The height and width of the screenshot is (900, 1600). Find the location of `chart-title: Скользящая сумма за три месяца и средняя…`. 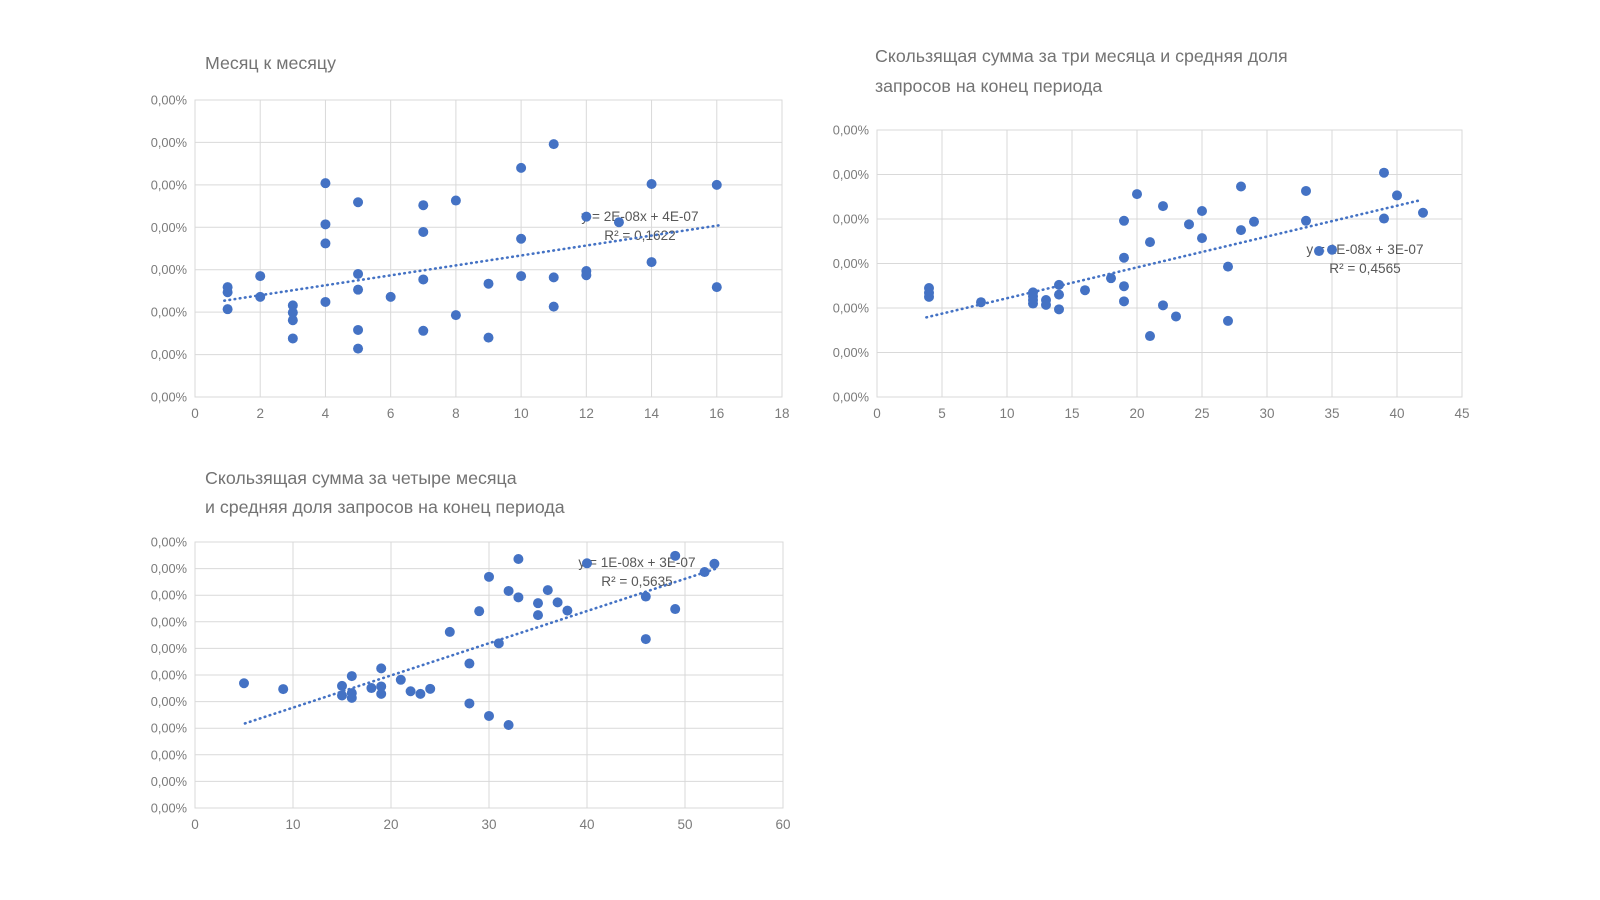

chart-title: Скользящая сумма за три месяца и средняя… is located at coordinates (1081, 56).